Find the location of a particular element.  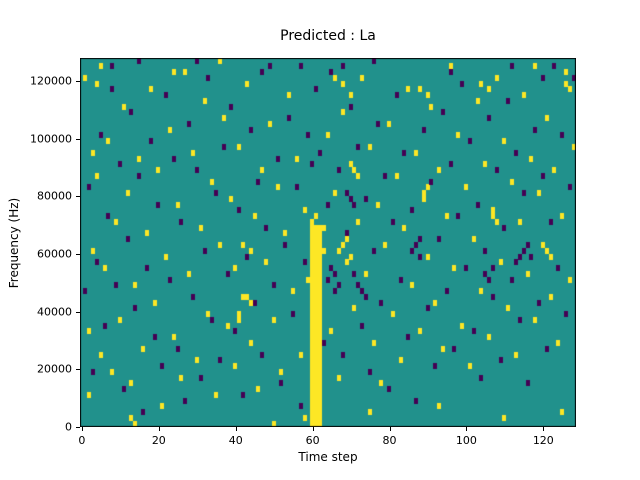

x-tick-label: 0 is located at coordinates (82, 440).